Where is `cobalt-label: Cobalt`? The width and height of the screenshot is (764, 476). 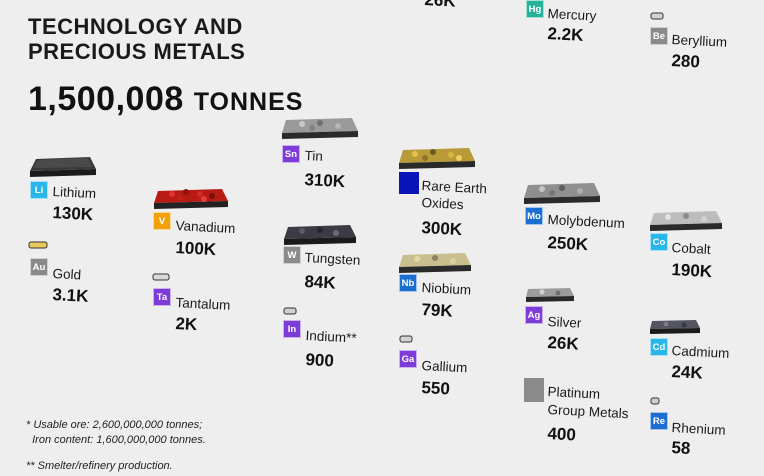
cobalt-label: Cobalt is located at coordinates (691, 249).